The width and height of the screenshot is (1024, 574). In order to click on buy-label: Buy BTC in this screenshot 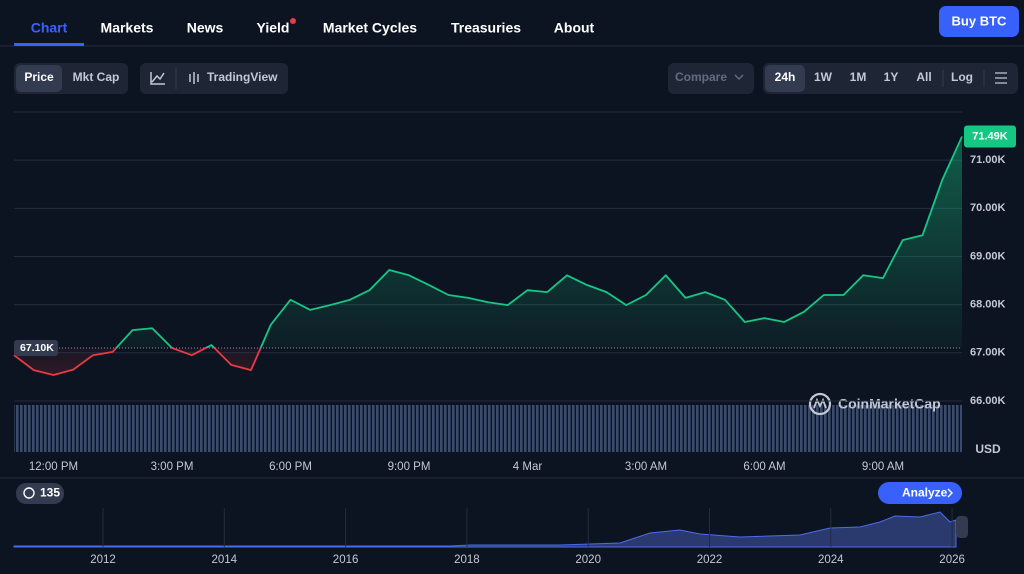, I will do `click(980, 20)`.